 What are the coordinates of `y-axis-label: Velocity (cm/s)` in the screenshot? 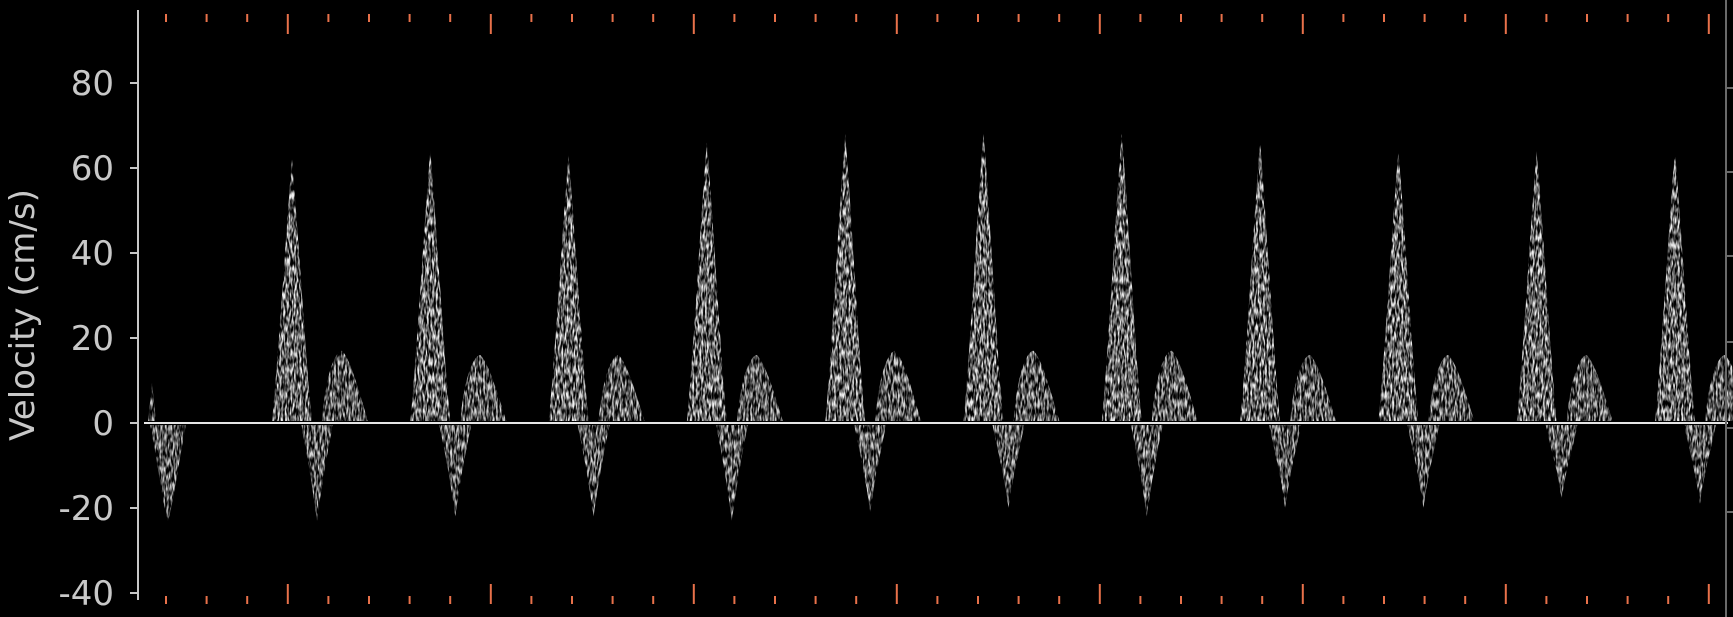 It's located at (23, 315).